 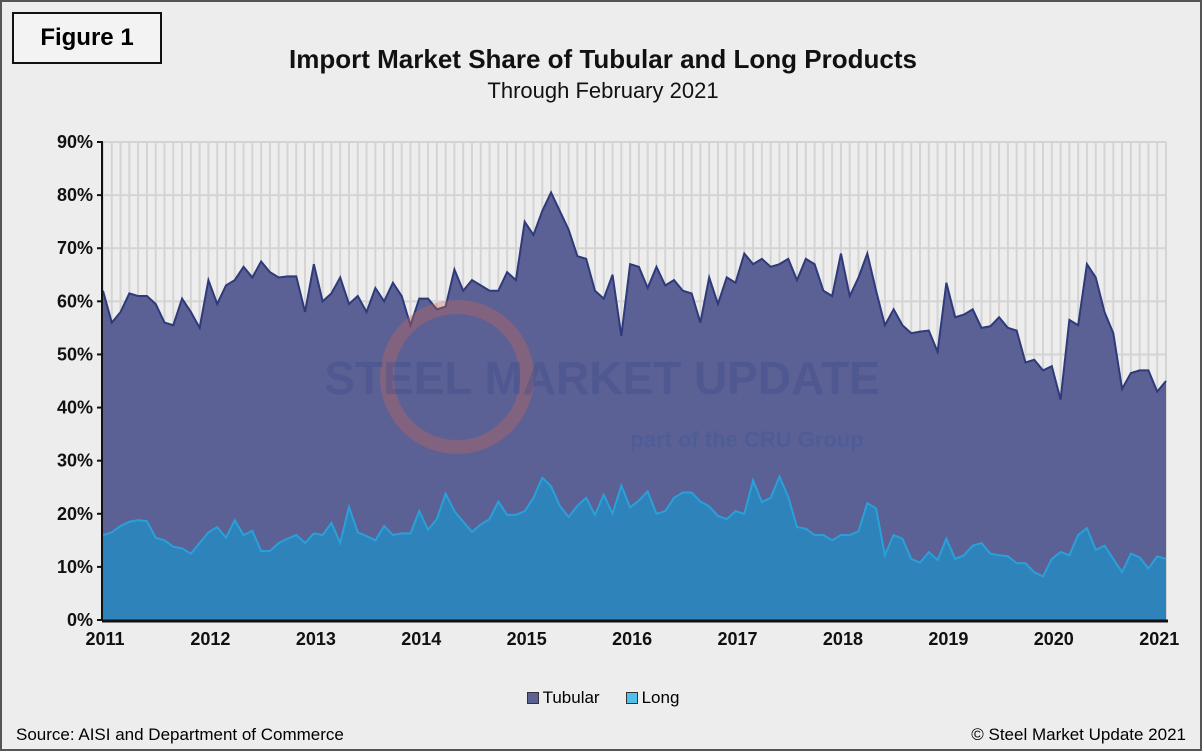 What do you see at coordinates (532, 698) in the screenshot?
I see `legend-swatch-tubular` at bounding box center [532, 698].